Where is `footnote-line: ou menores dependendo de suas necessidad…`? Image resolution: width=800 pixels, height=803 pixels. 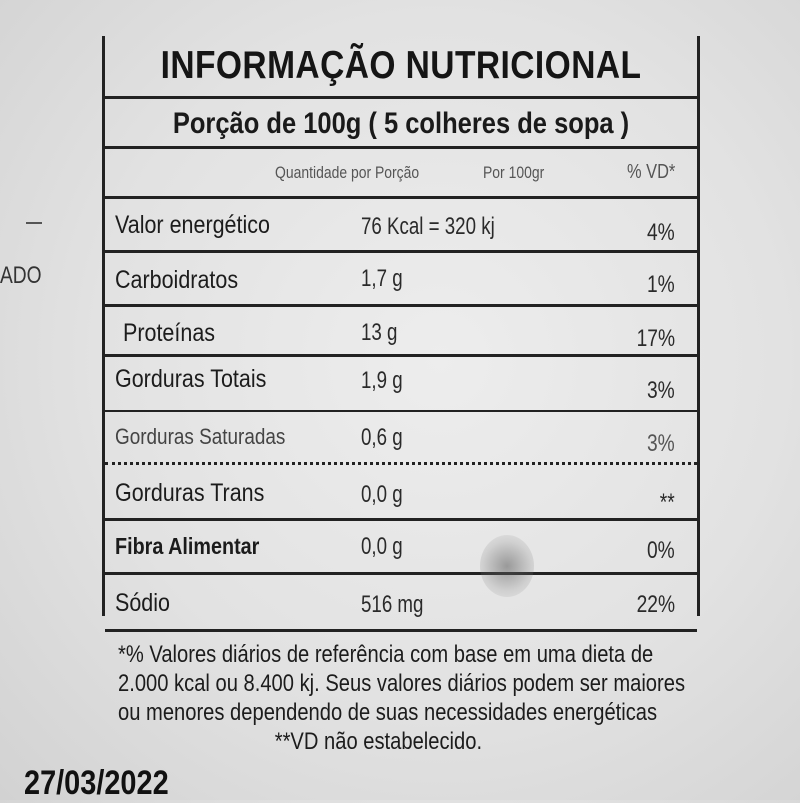 footnote-line: ou menores dependendo de suas necessidad… is located at coordinates (388, 712).